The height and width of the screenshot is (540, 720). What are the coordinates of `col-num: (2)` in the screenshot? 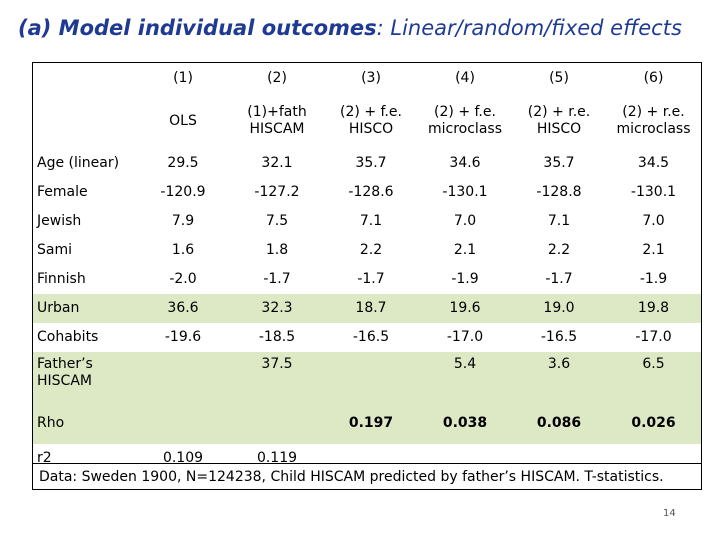 It's located at (277, 77).